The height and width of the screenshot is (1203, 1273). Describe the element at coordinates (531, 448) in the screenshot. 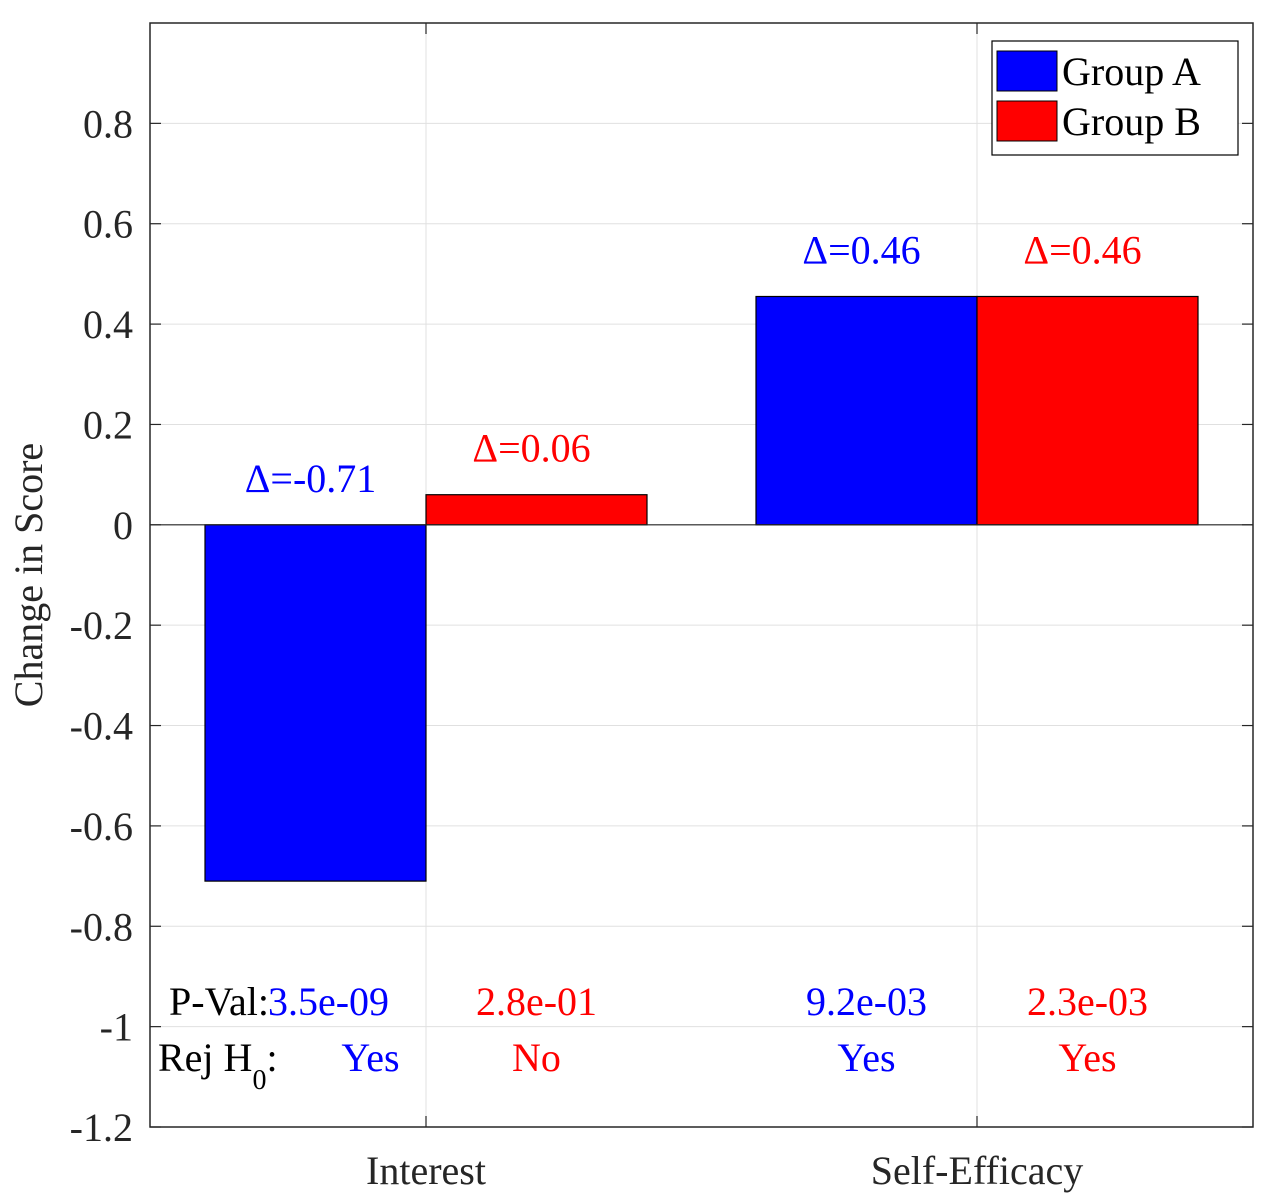

I see `delta-label: Δ=0.06` at that location.